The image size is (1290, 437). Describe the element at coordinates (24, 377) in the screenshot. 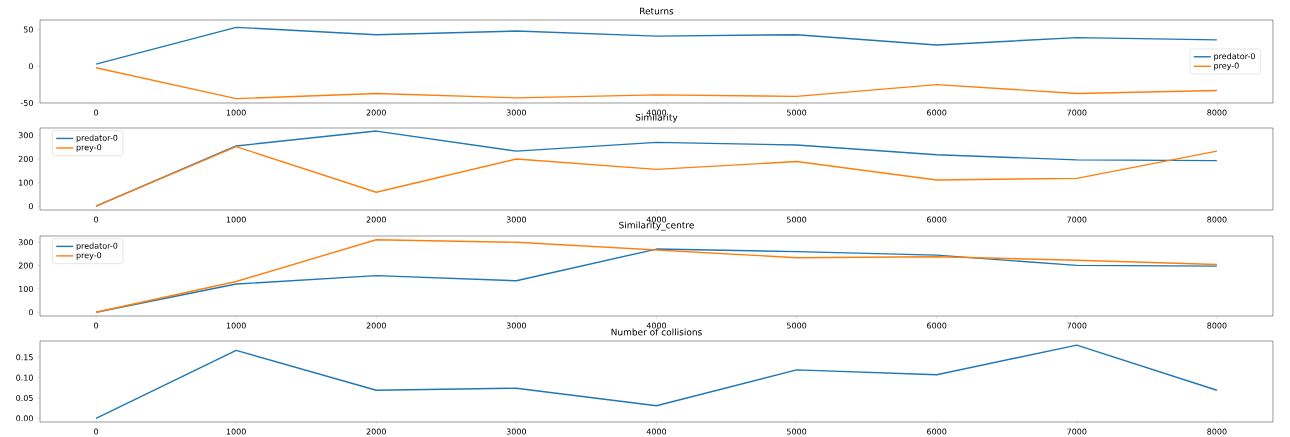

I see `y-tick-label: 0.10` at that location.